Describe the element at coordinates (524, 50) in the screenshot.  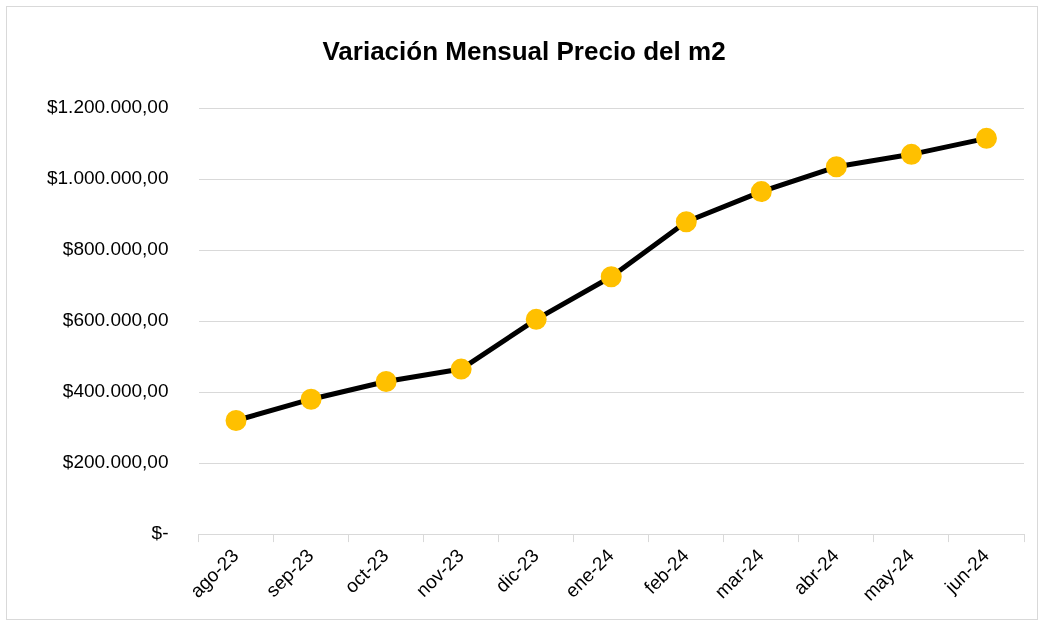
I see `chart-title: Variación Mensual Precio del m2` at that location.